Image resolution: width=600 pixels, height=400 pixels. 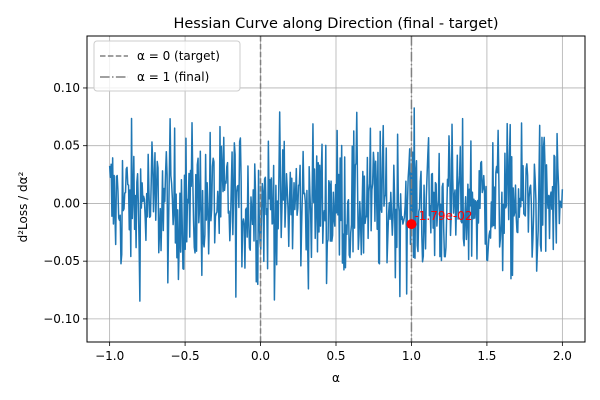 I want to click on y-axis-label: d²Loss / dα², so click(x=23, y=206).